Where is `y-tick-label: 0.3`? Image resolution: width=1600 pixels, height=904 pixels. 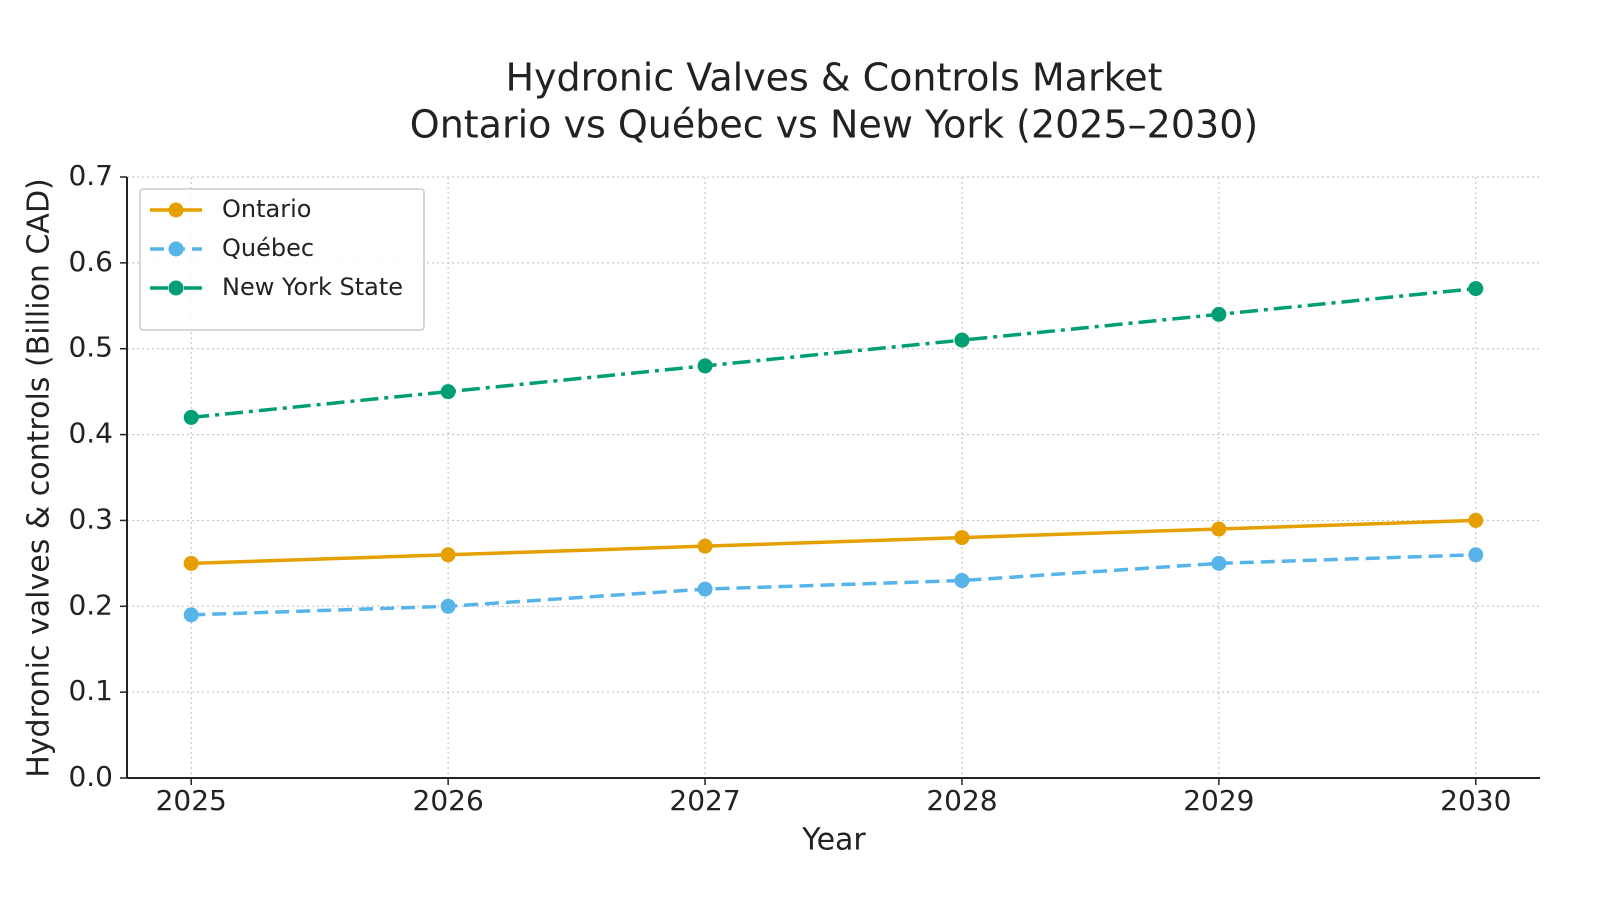
y-tick-label: 0.3 is located at coordinates (90, 518).